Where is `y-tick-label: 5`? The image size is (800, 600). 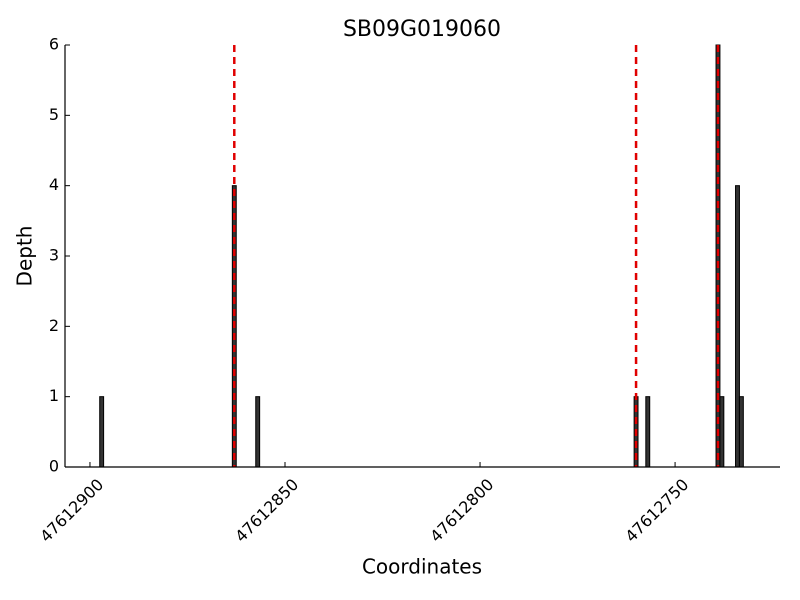 y-tick-label: 5 is located at coordinates (54, 114).